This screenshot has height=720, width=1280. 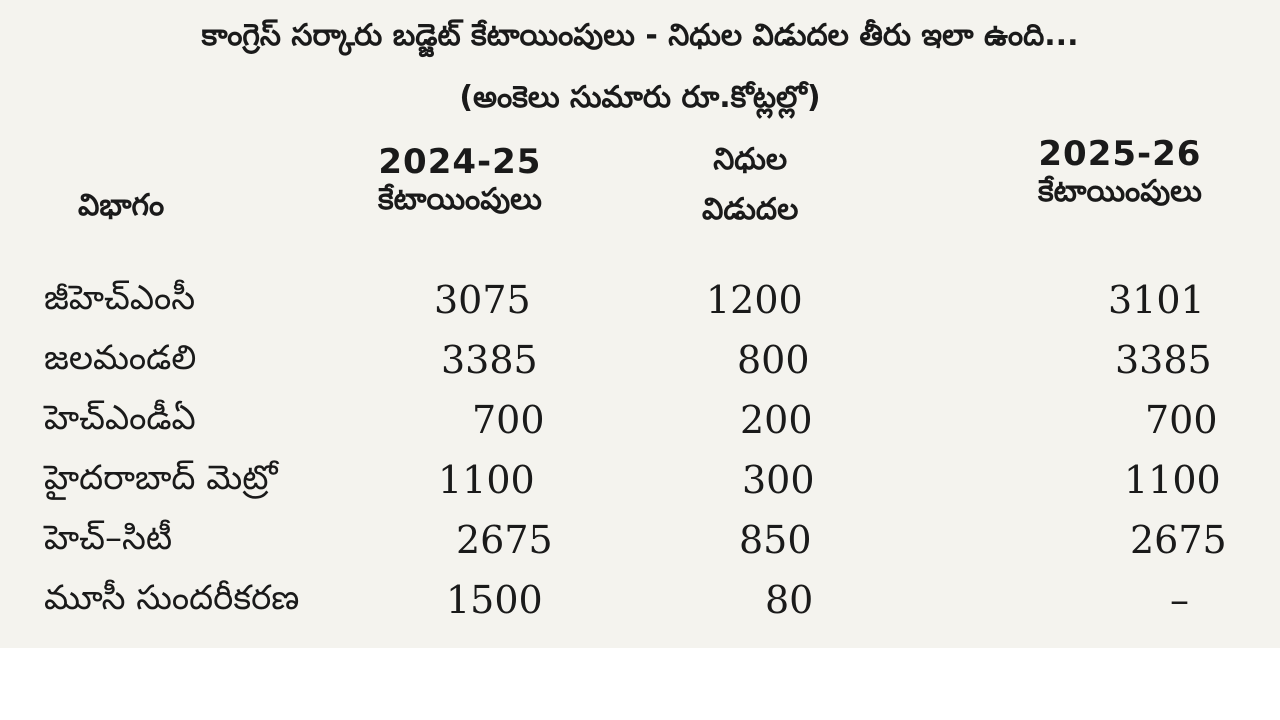 I want to click on row-allocation-2025: –, so click(x=1179, y=600).